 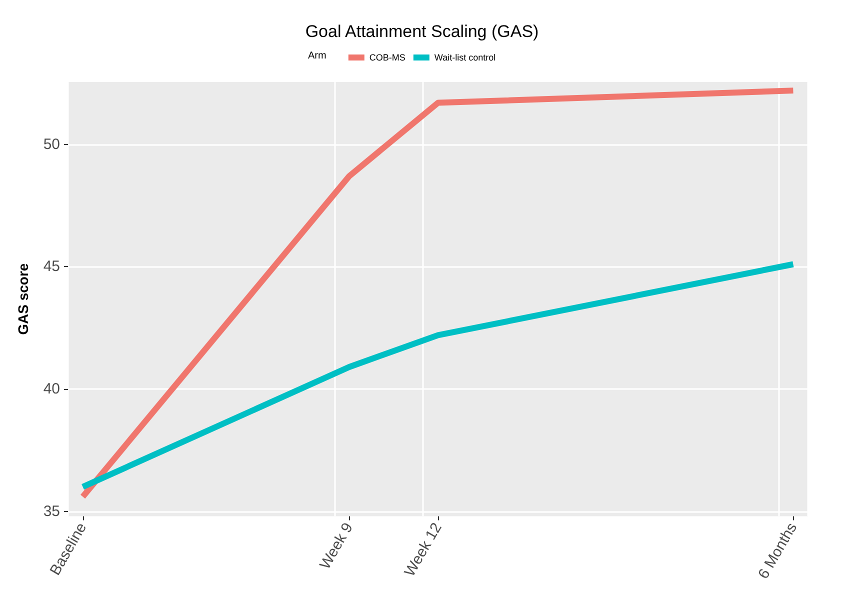 What do you see at coordinates (51, 144) in the screenshot?
I see `y-tick-label: 50` at bounding box center [51, 144].